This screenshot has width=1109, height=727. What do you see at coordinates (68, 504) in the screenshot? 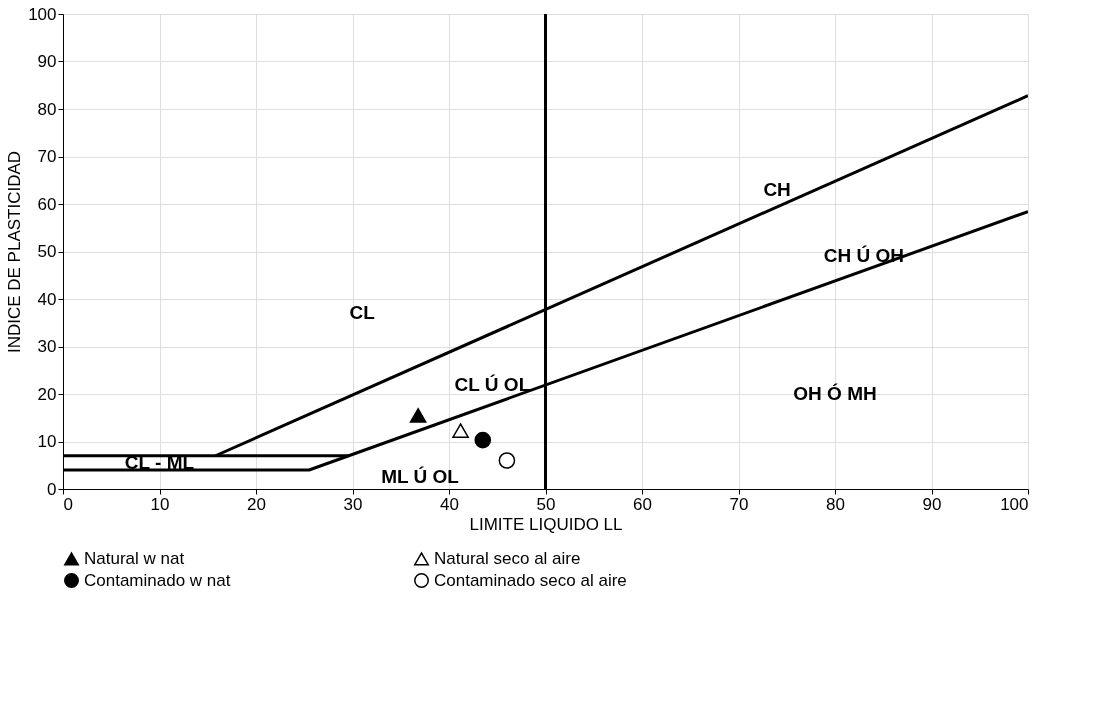
I see `x-tick-label: 0` at bounding box center [68, 504].